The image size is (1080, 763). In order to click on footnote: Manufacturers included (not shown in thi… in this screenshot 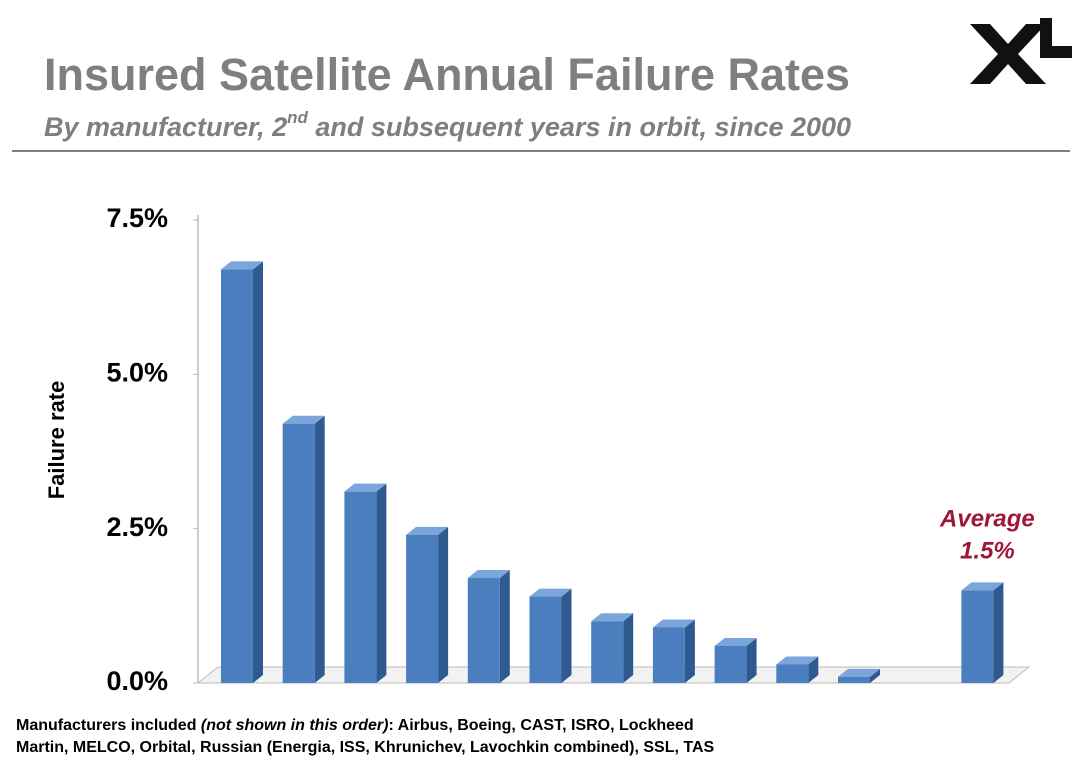, I will do `click(355, 725)`.